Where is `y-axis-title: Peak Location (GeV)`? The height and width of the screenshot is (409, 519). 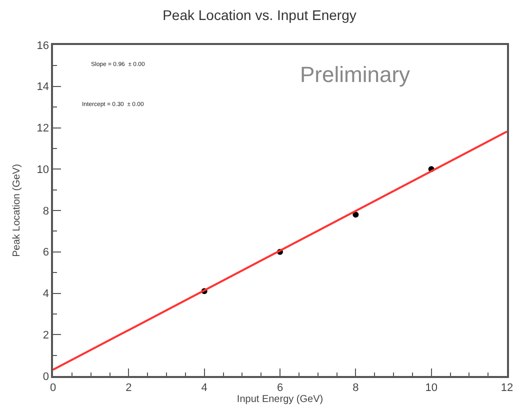
y-axis-title: Peak Location (GeV) is located at coordinates (16, 210).